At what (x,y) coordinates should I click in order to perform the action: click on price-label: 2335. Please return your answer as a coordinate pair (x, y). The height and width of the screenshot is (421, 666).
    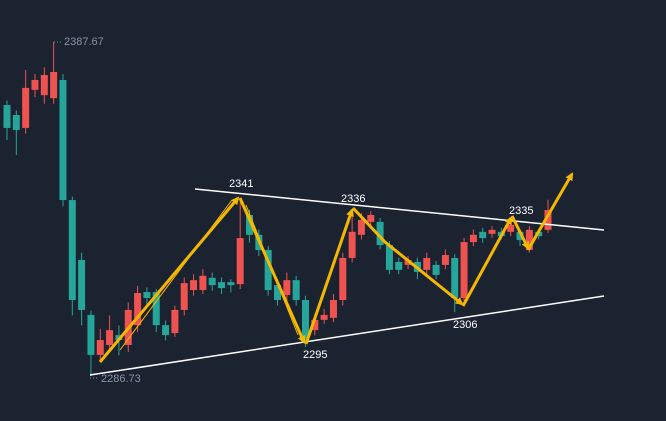
    Looking at the image, I should click on (521, 211).